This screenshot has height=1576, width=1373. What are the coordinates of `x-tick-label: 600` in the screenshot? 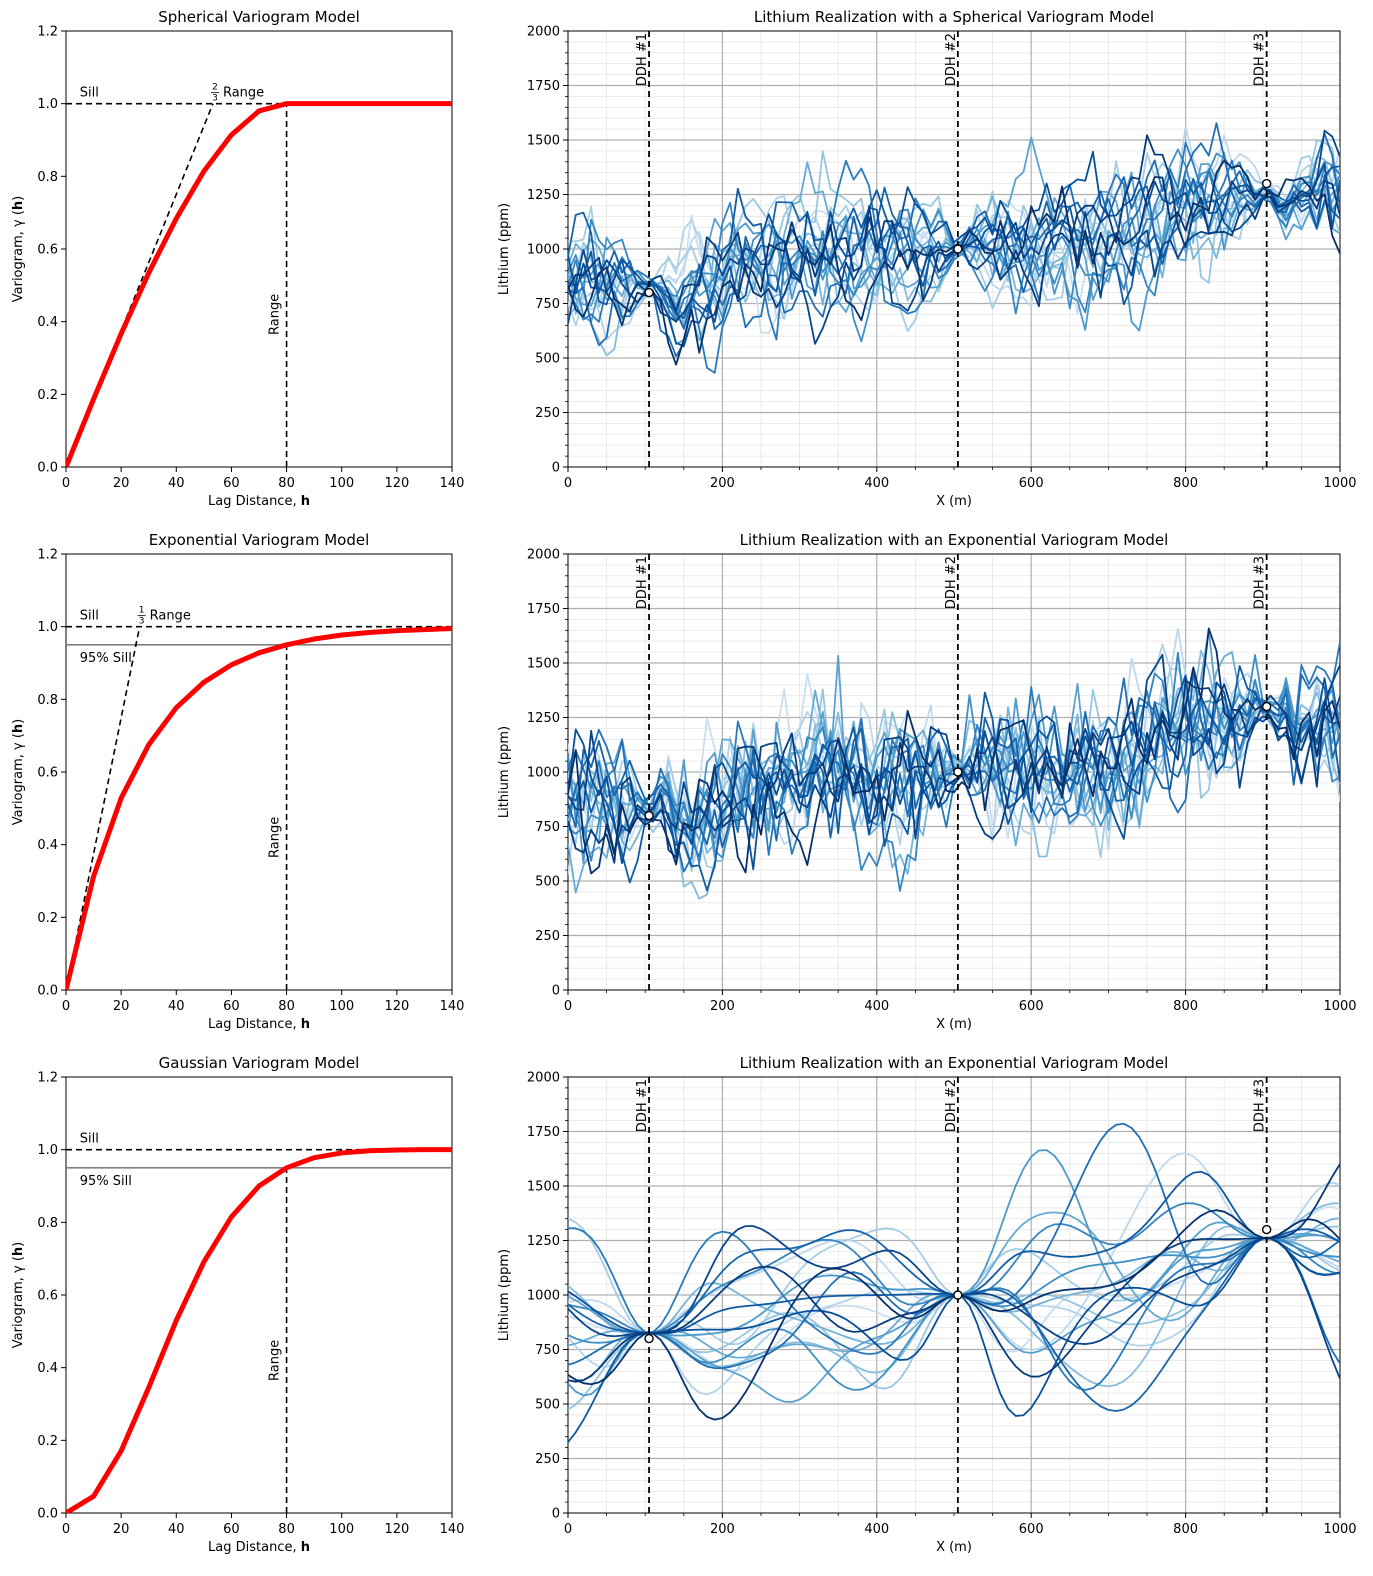 It's located at (1031, 1529).